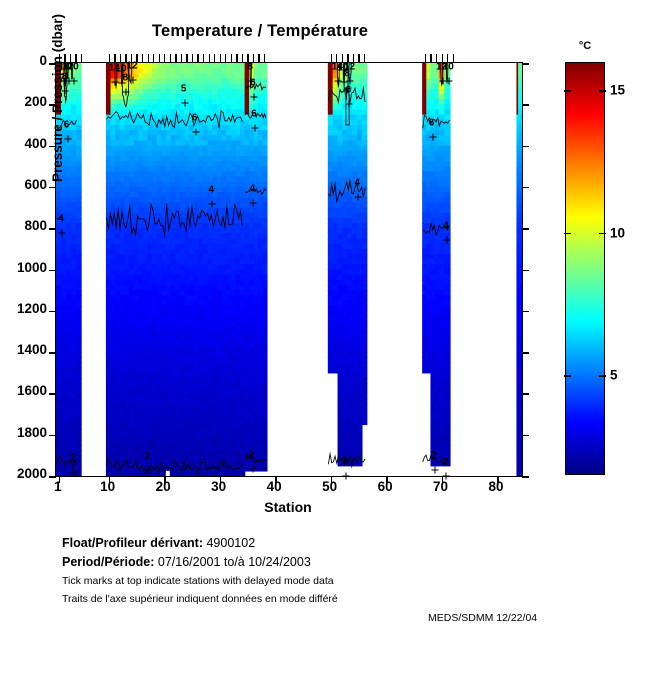 The width and height of the screenshot is (650, 680). Describe the element at coordinates (385, 486) in the screenshot. I see `x-tick-label: 60` at that location.